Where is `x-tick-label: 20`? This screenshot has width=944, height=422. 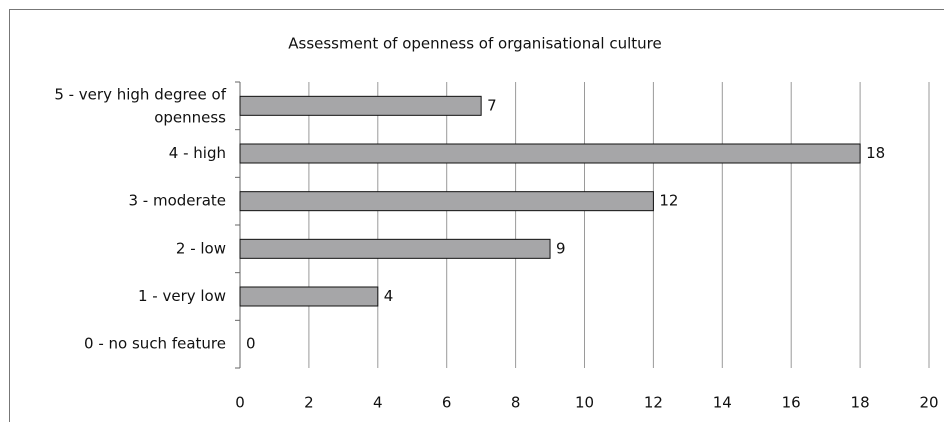
x-tick-label: 20 is located at coordinates (928, 403).